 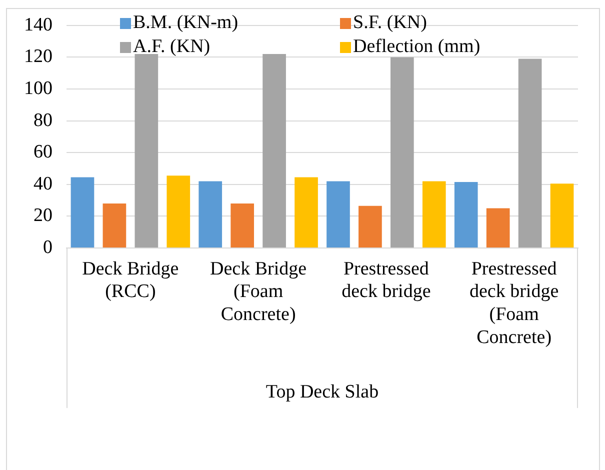 I want to click on y-tick-label: 0, so click(x=47, y=247).